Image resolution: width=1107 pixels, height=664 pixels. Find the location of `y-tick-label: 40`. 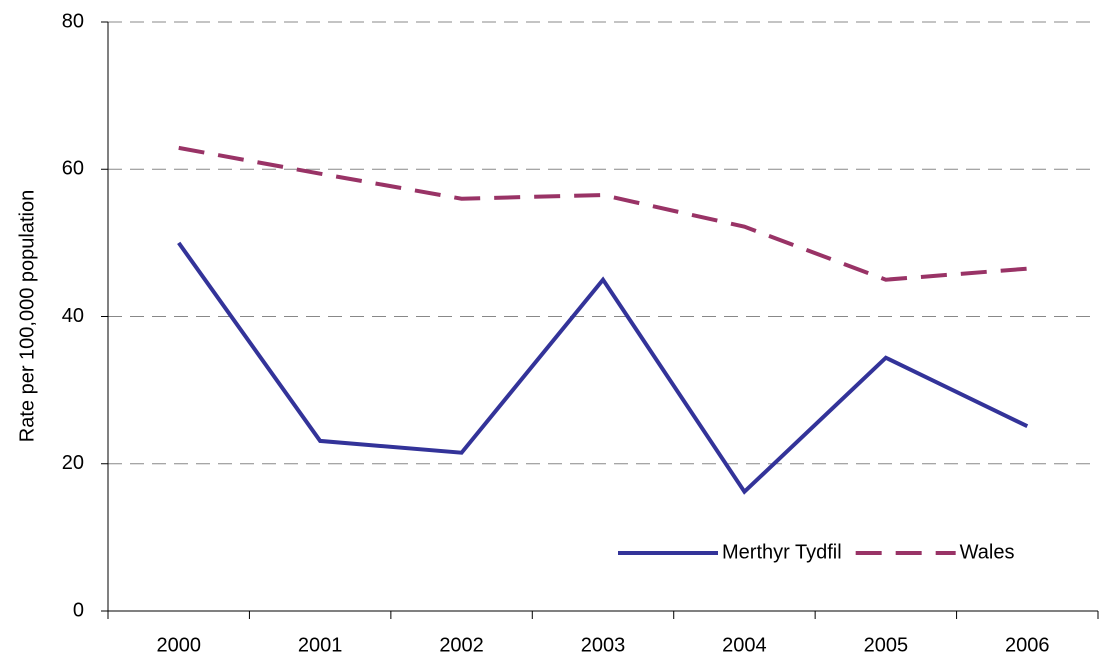

y-tick-label: 40 is located at coordinates (73, 316).